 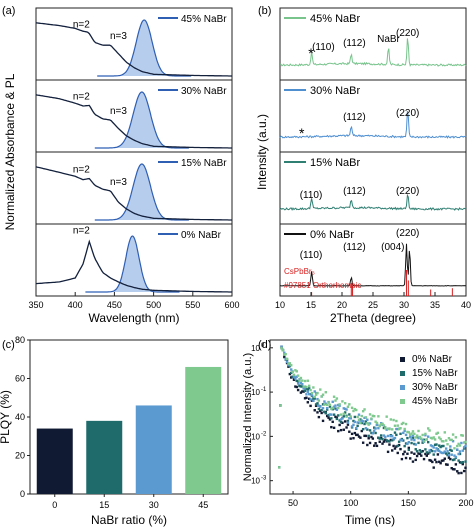 I want to click on x-tick-label: 15, so click(x=104, y=505).